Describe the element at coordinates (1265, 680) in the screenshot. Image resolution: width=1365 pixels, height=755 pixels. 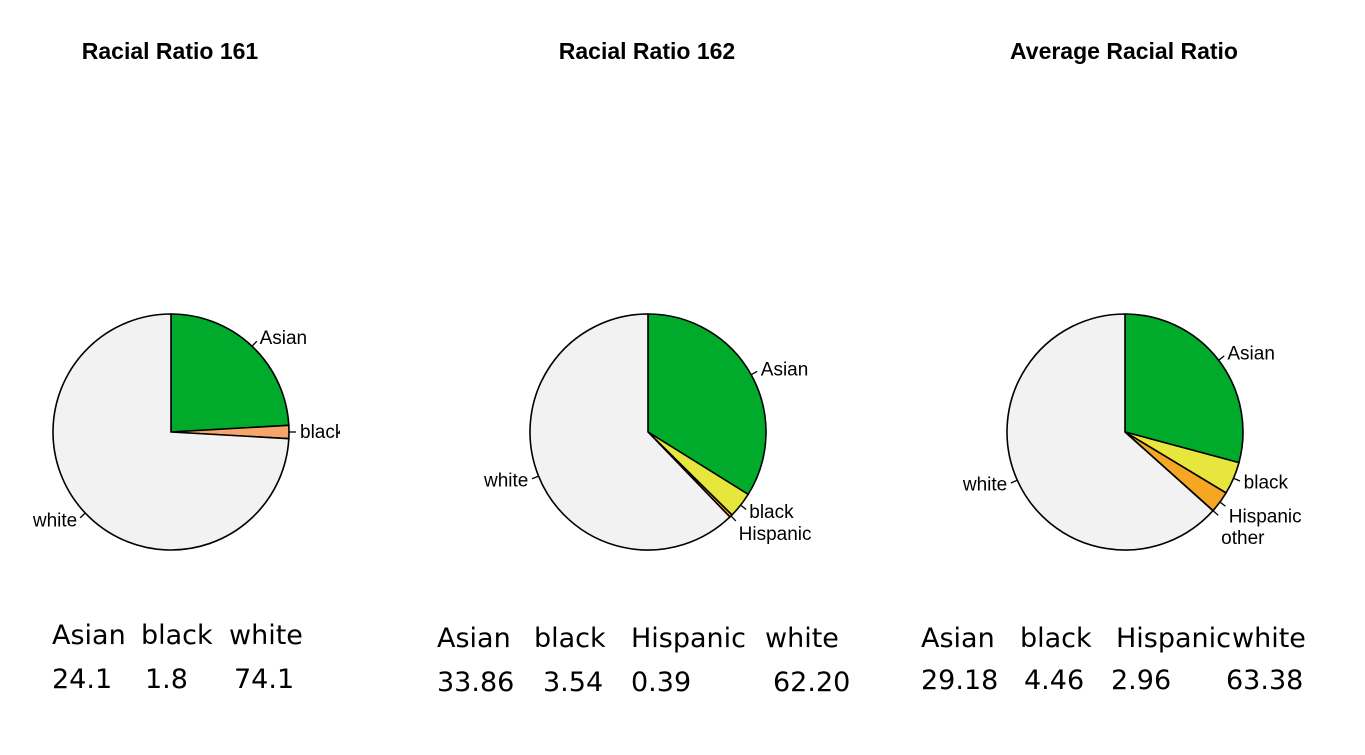
I see `table-value-white: 63.38` at that location.